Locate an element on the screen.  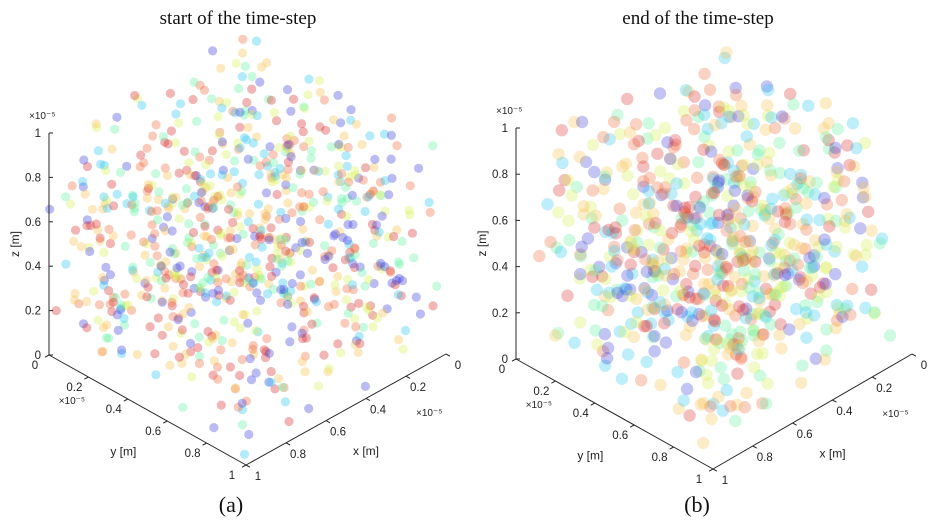
y-tick-label: 0 is located at coordinates (35, 366).